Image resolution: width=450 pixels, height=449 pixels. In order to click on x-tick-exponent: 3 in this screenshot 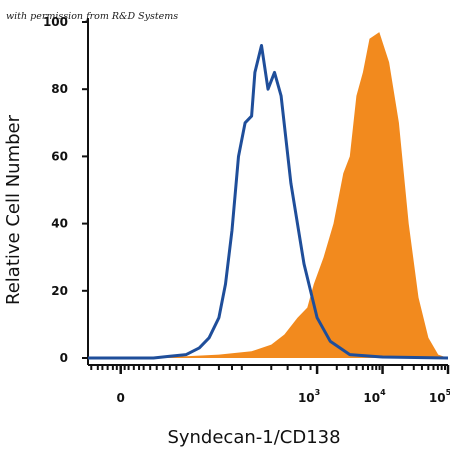, I will do `click(318, 392)`.